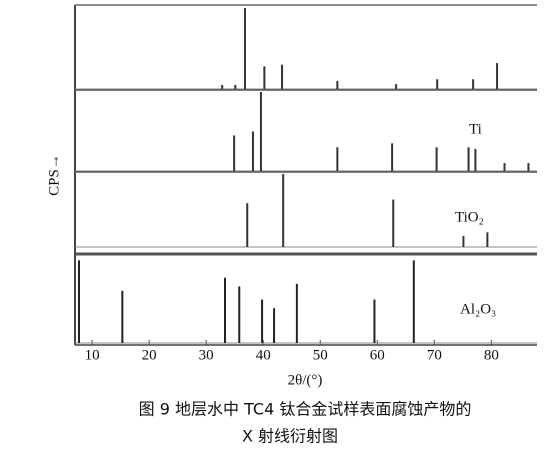  Describe the element at coordinates (377, 355) in the screenshot. I see `x-tick-label: 60` at that location.